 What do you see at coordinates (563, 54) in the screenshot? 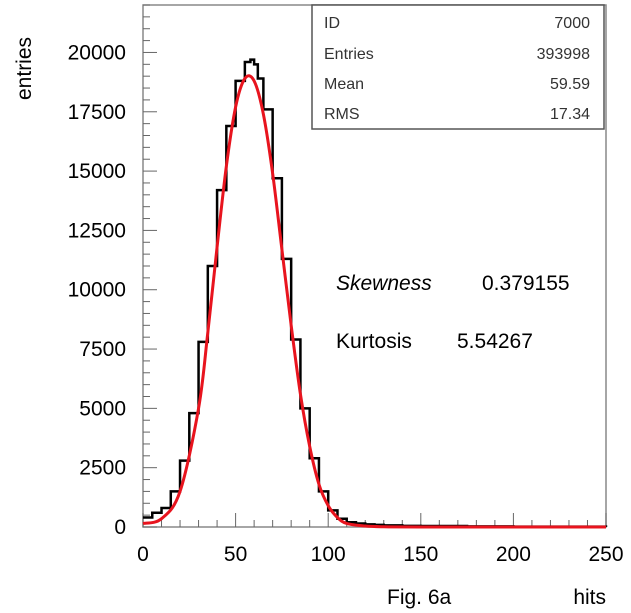
I see `stat-value-entries: 393998` at bounding box center [563, 54].